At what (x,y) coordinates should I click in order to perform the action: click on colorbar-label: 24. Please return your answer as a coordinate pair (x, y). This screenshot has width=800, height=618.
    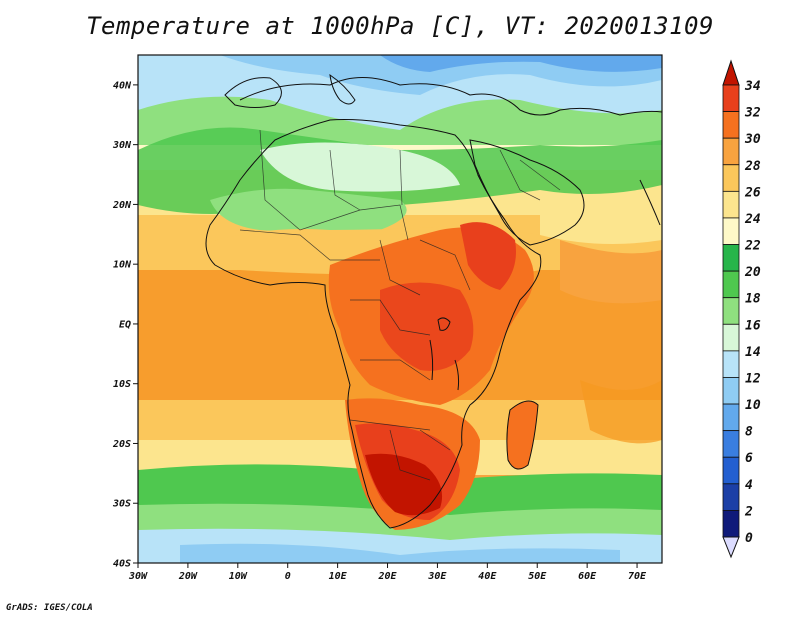
    Looking at the image, I should click on (752, 219).